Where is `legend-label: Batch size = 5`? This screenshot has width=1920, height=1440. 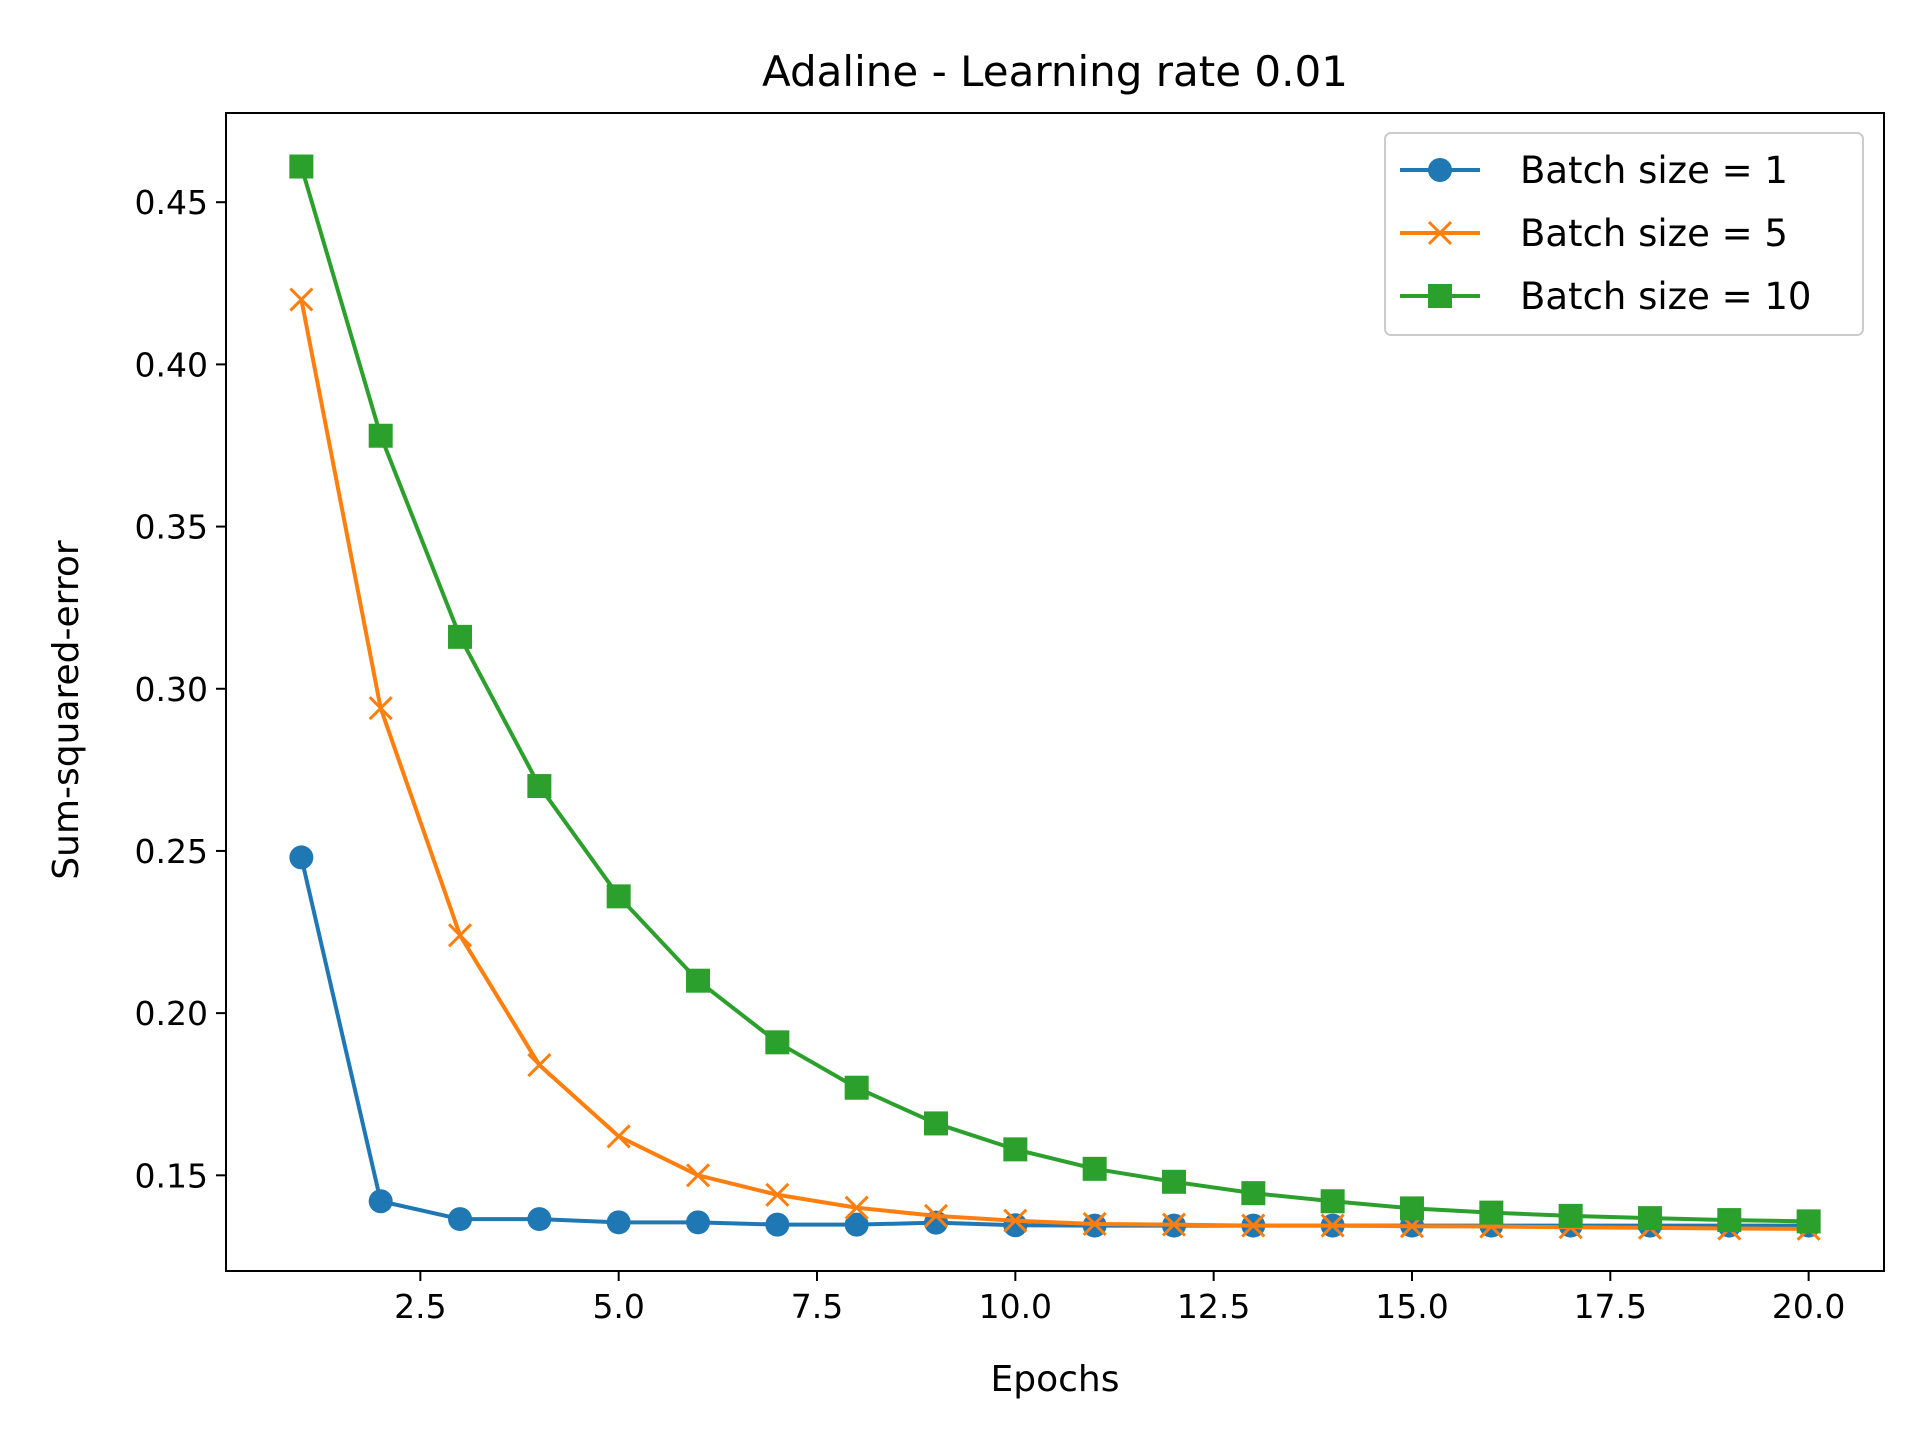 legend-label: Batch size = 5 is located at coordinates (1654, 233).